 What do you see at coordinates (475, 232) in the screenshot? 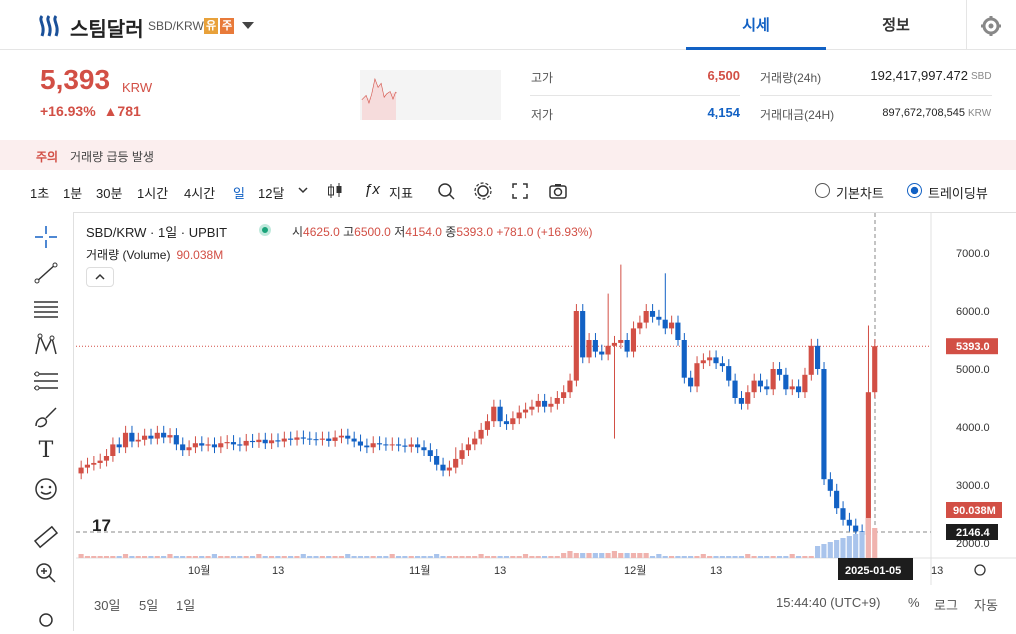
I see `close-value: 5393.0` at bounding box center [475, 232].